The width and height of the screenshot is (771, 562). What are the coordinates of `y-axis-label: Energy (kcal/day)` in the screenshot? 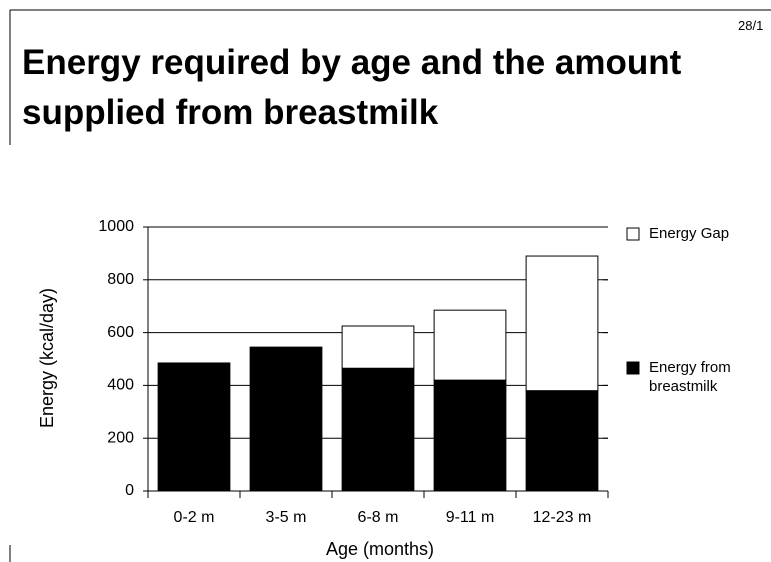 It's located at (47, 358).